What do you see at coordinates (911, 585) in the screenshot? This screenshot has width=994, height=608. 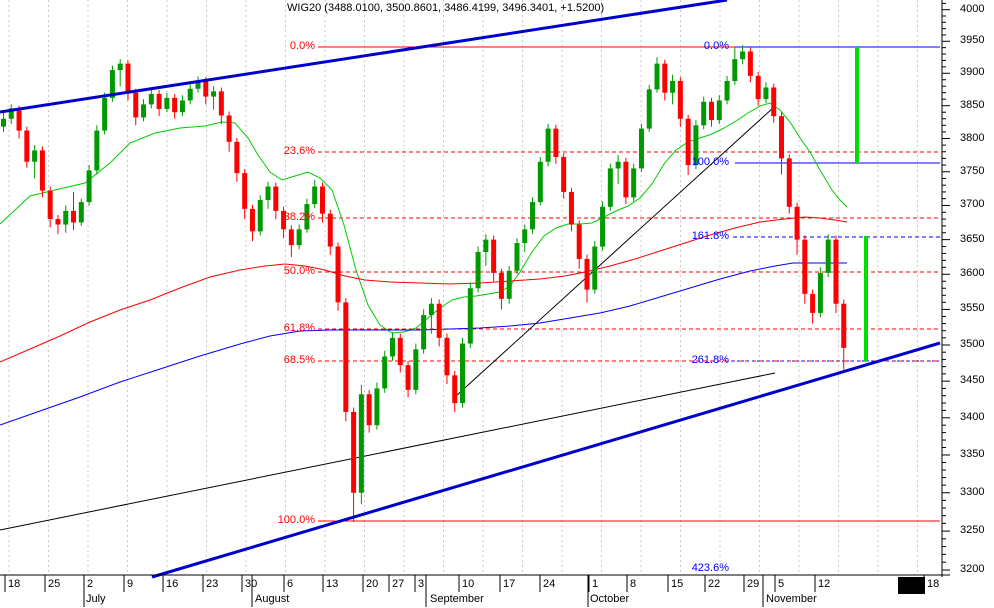 I see `axis-highlight-box` at bounding box center [911, 585].